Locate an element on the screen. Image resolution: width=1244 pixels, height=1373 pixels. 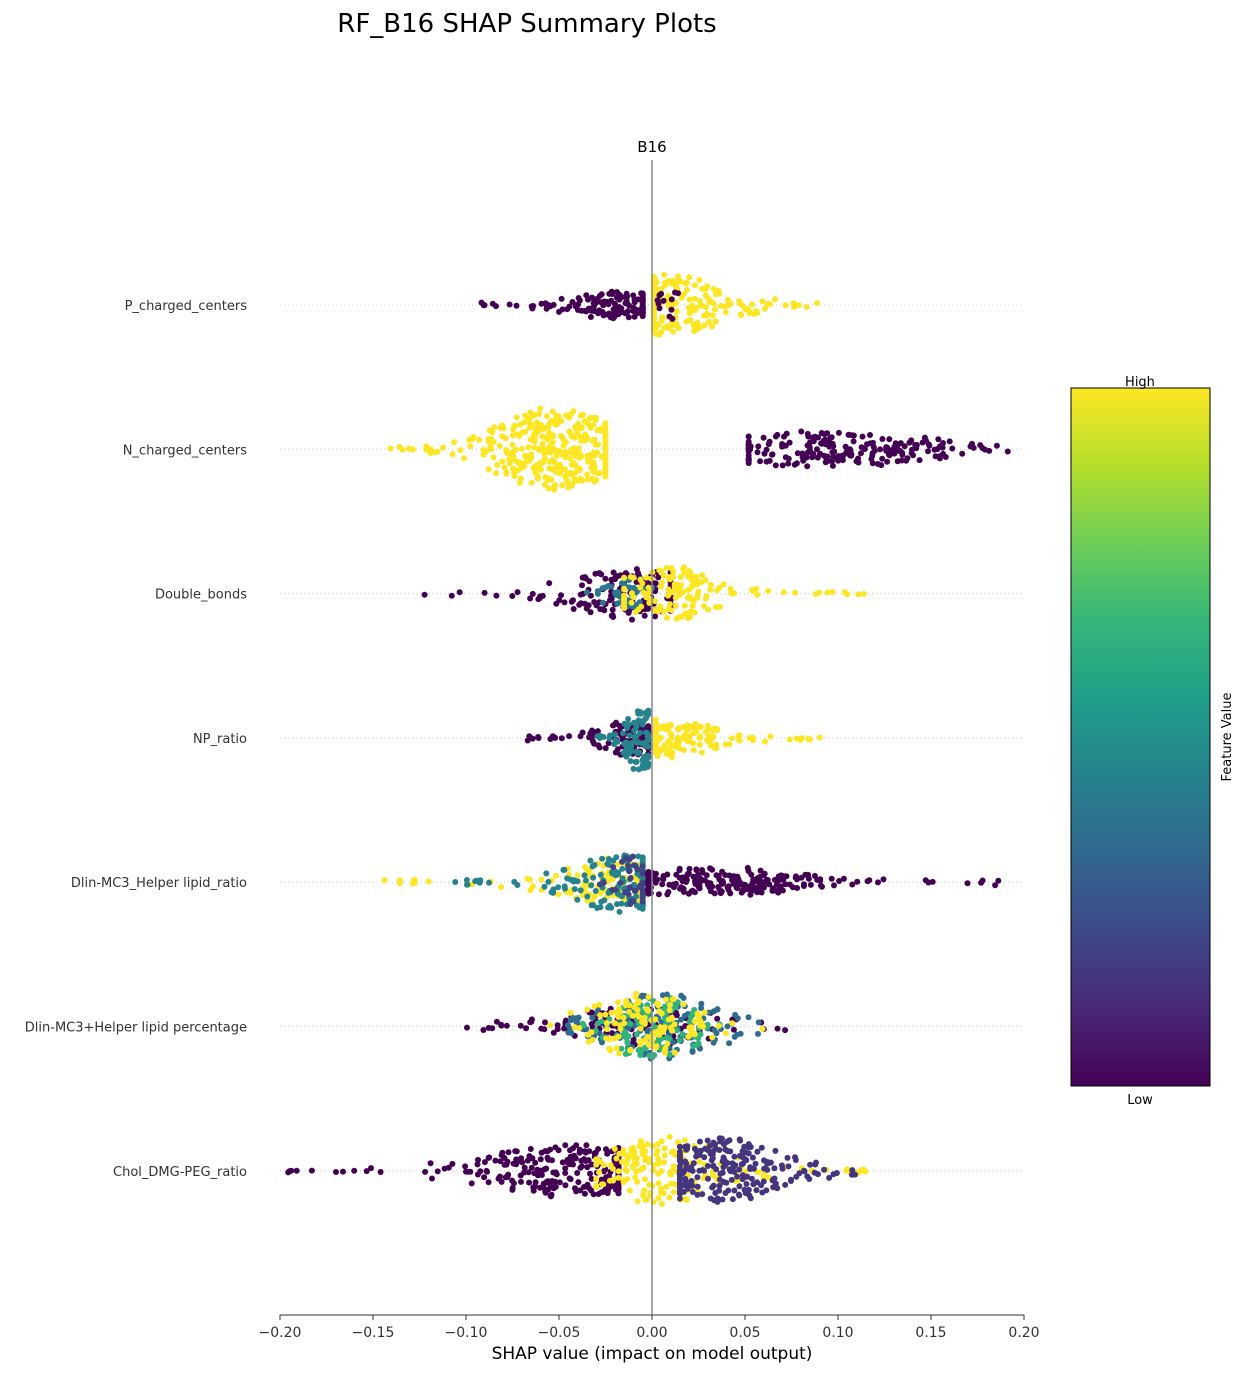
feature-label: NP_ratio is located at coordinates (220, 739).